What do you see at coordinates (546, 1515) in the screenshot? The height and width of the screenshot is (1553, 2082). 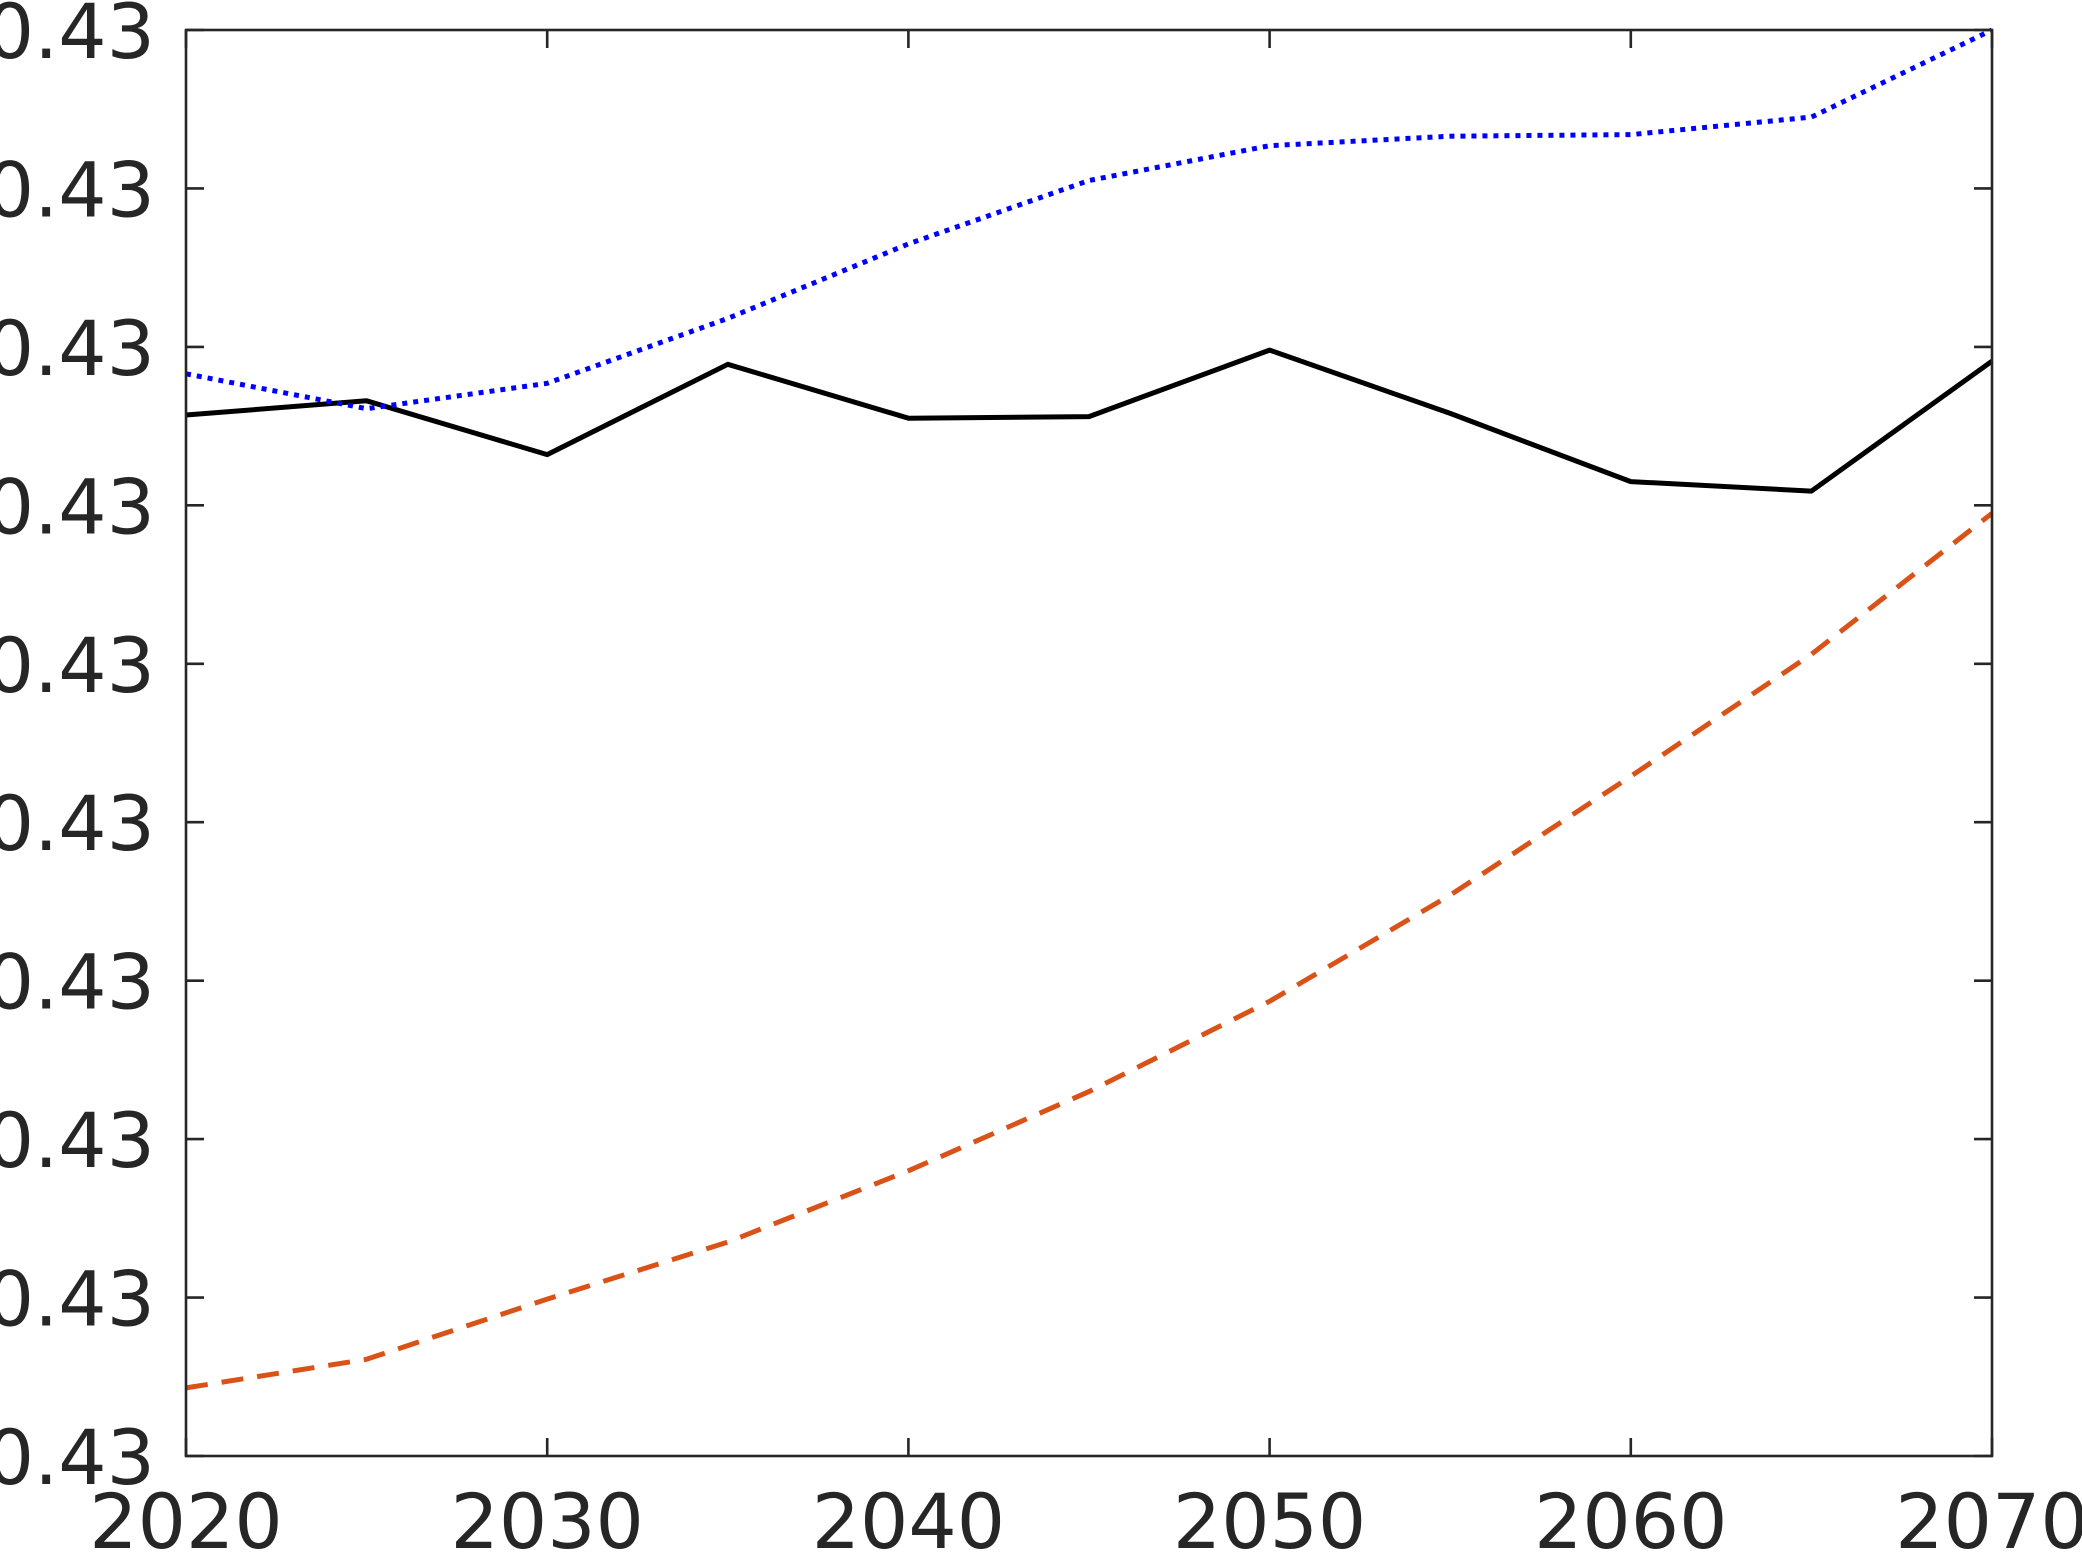 I see `x-tick-label: 2030` at bounding box center [546, 1515].